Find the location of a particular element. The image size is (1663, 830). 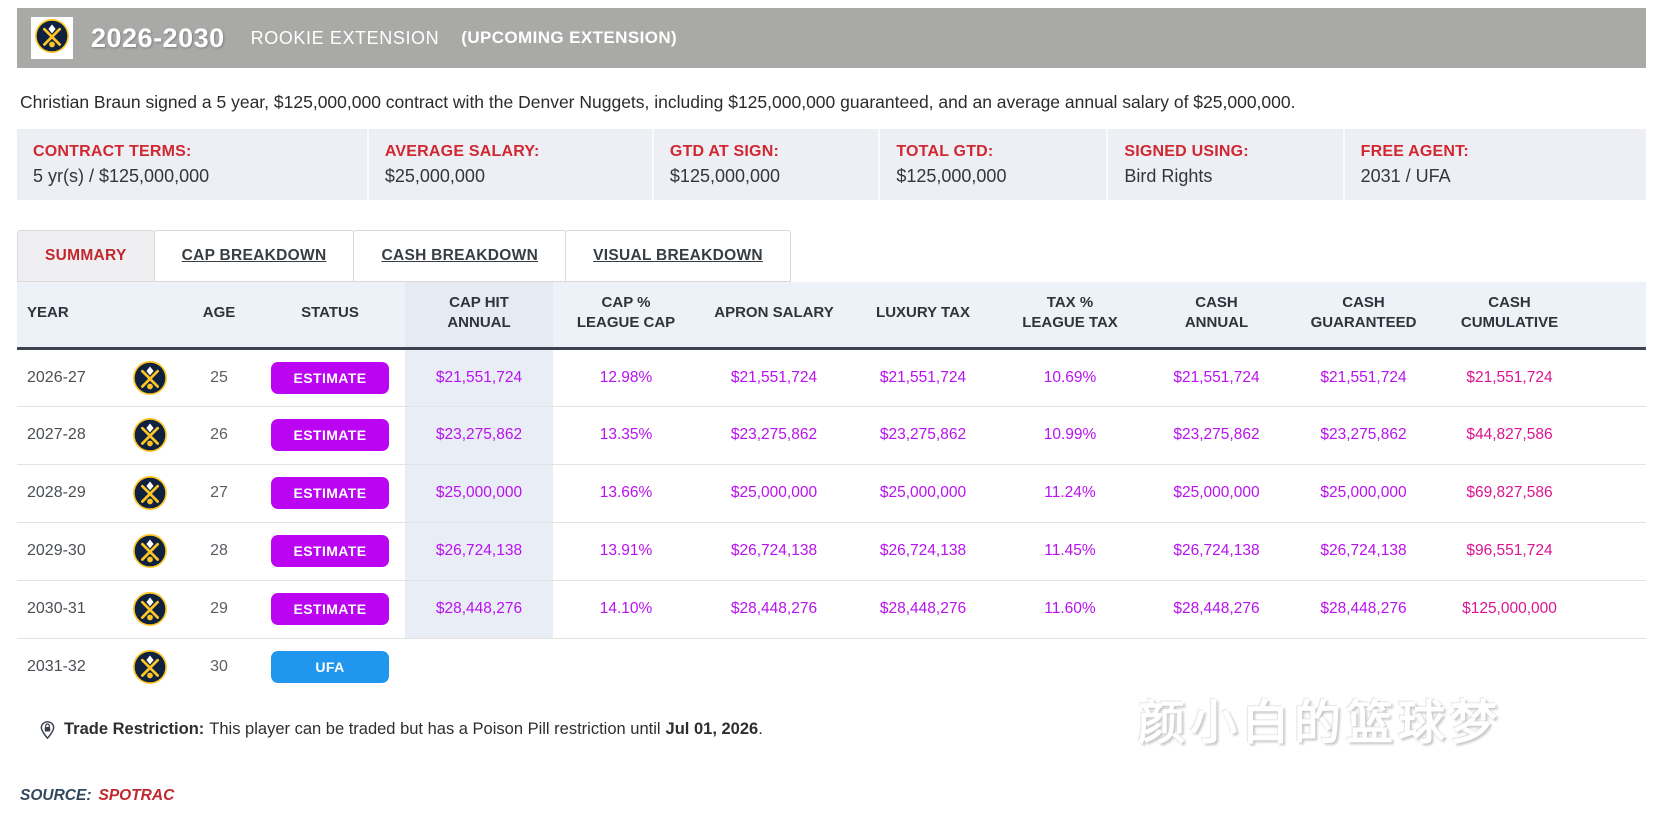

watermark-text: 颜小白的篮球梦 is located at coordinates (1320, 722).